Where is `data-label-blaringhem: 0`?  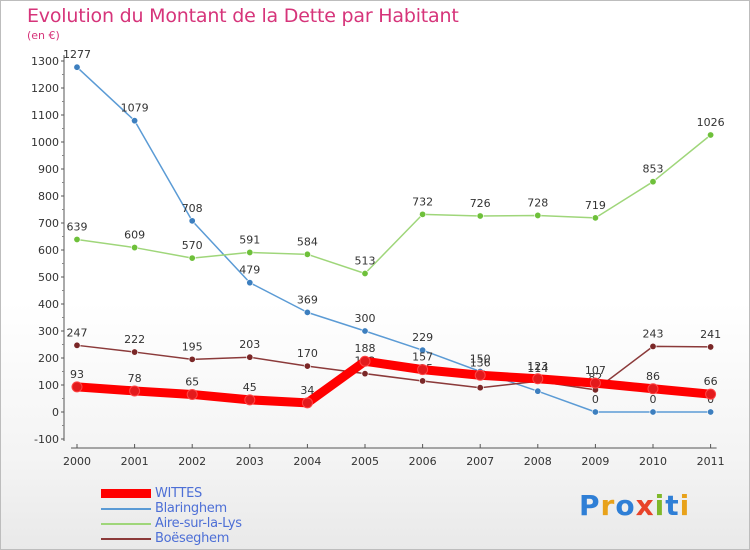 data-label-blaringhem: 0 is located at coordinates (595, 399).